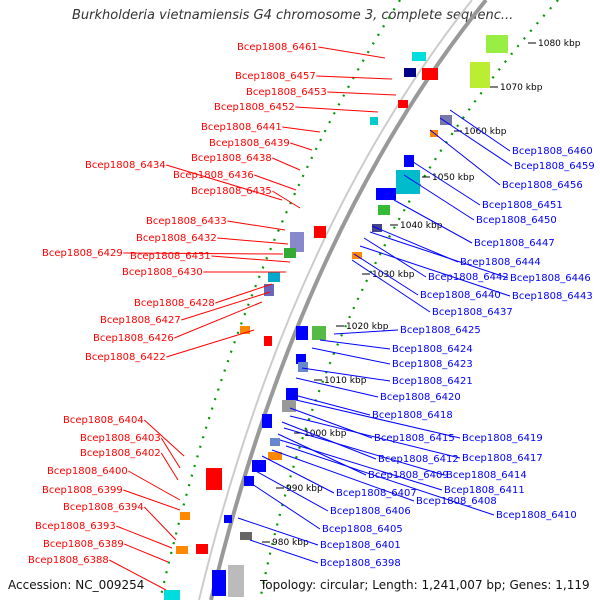 The height and width of the screenshot is (600, 600). Describe the element at coordinates (360, 545) in the screenshot. I see `gene-label-bcep1808-6401: Bcep1808_6401` at that location.